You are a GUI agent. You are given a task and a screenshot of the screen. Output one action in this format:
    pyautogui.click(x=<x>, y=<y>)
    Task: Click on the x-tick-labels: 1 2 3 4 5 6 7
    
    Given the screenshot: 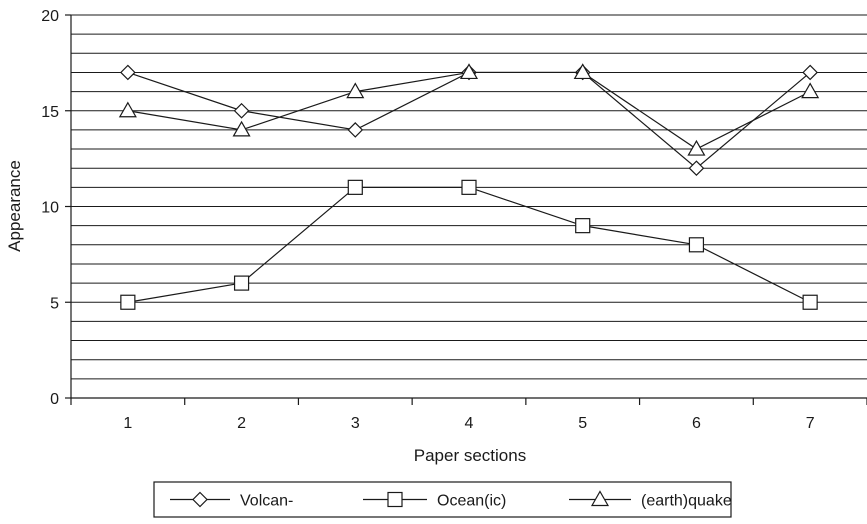 What is the action you would take?
    pyautogui.click(x=468, y=423)
    